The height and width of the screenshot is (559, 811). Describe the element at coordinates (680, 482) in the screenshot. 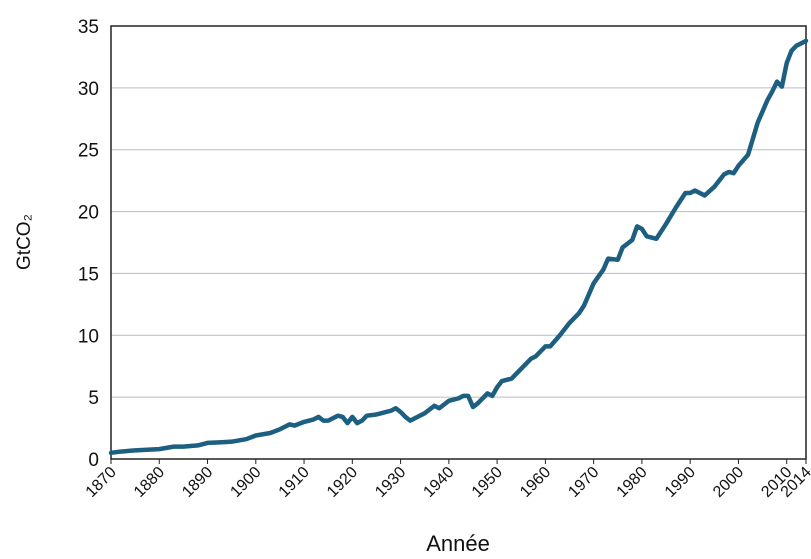

I see `x-tick-label: 1990` at that location.